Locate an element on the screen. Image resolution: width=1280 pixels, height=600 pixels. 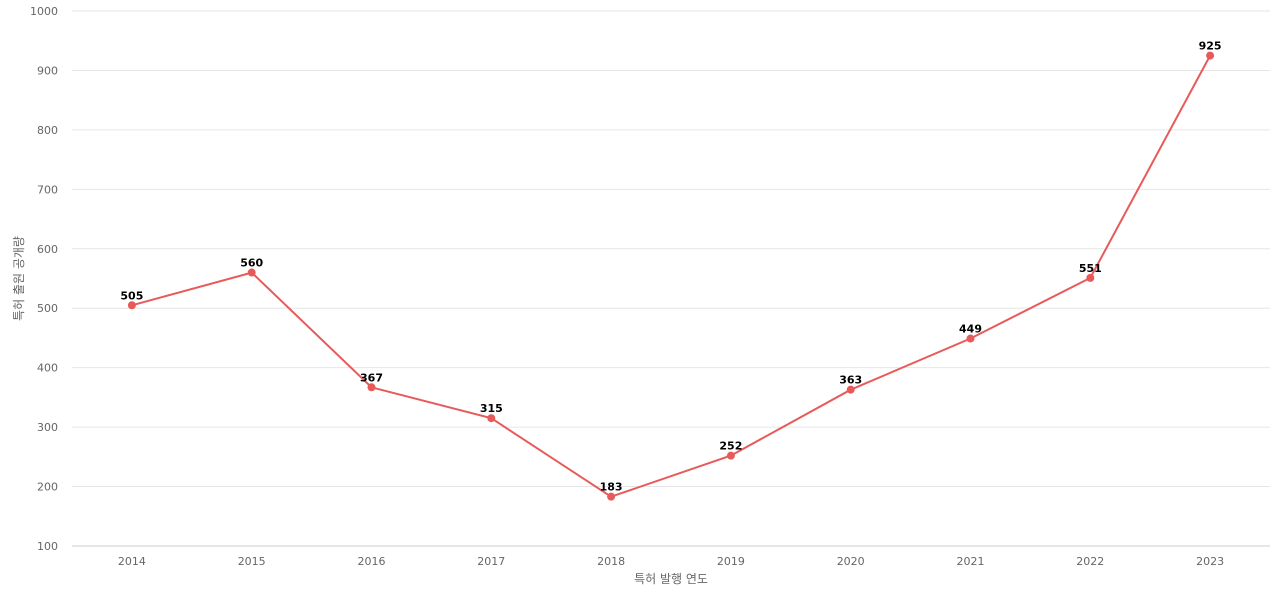
x-axis-title: 특허 발행 연도 is located at coordinates (671, 578).